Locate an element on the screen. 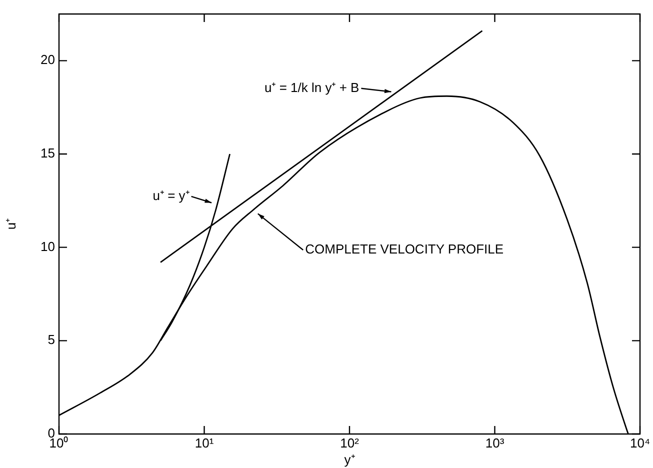 The image size is (653, 468). y-tick-label: 5 is located at coordinates (51, 340).